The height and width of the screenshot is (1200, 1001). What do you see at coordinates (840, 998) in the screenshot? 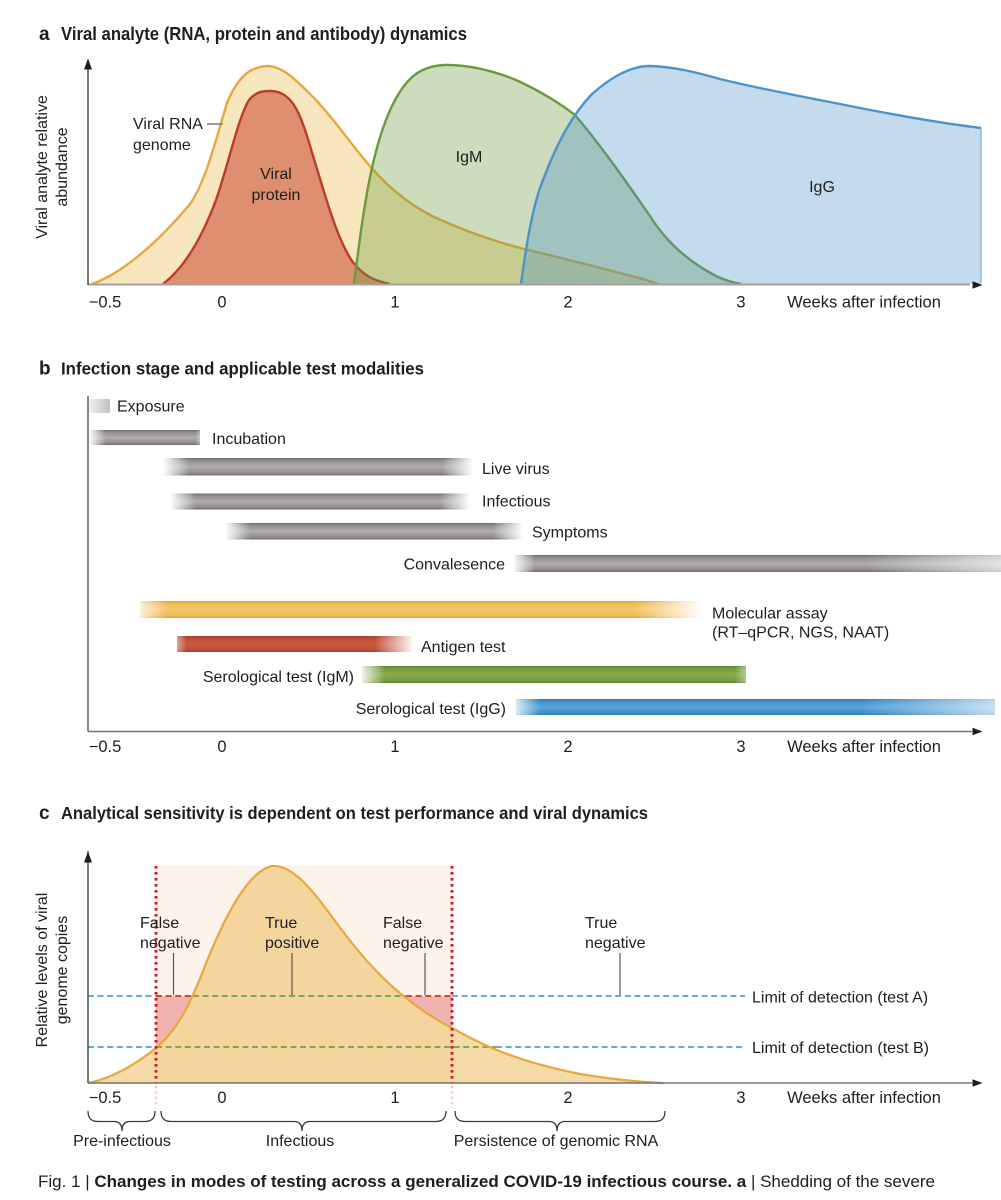
I see `svg-text: Limit of detection (test A)` at bounding box center [840, 998].